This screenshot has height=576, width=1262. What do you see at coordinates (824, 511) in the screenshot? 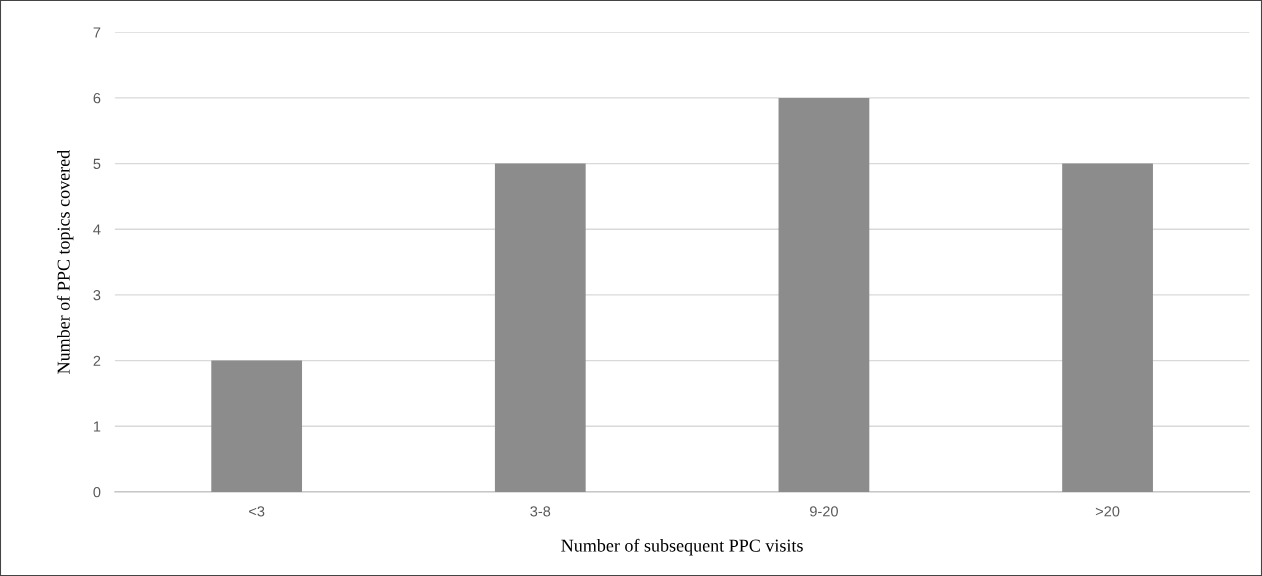
I see `x-tick-label: 9-20` at bounding box center [824, 511].